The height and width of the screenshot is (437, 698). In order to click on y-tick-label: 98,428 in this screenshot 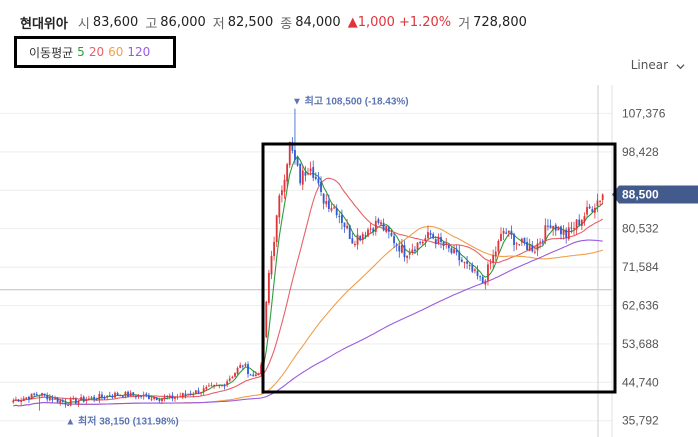, I will do `click(640, 152)`.